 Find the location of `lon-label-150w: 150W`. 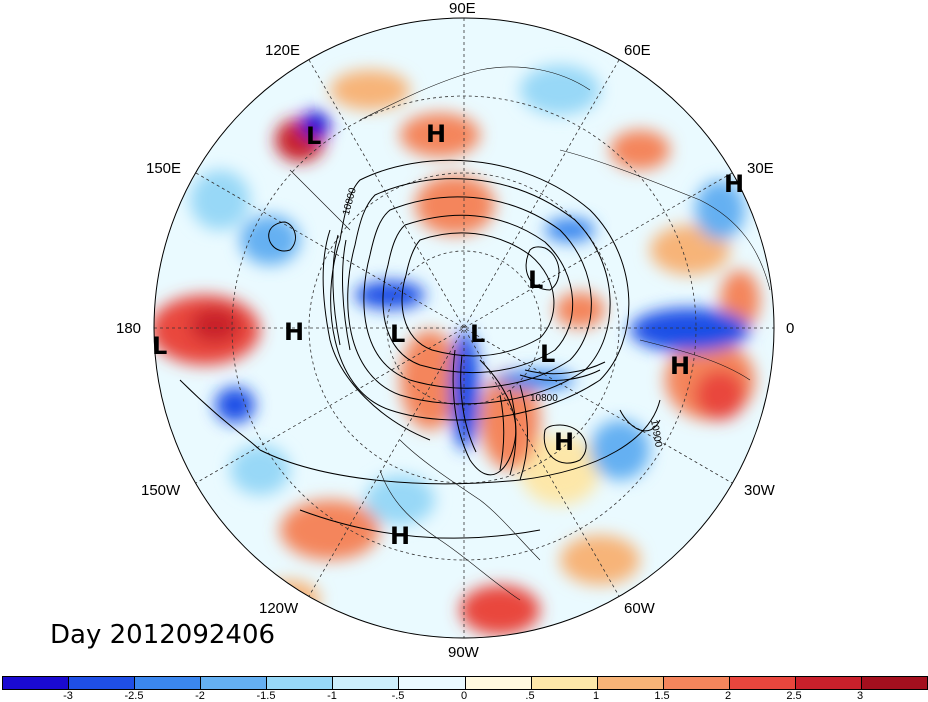

lon-label-150w: 150W is located at coordinates (161, 490).